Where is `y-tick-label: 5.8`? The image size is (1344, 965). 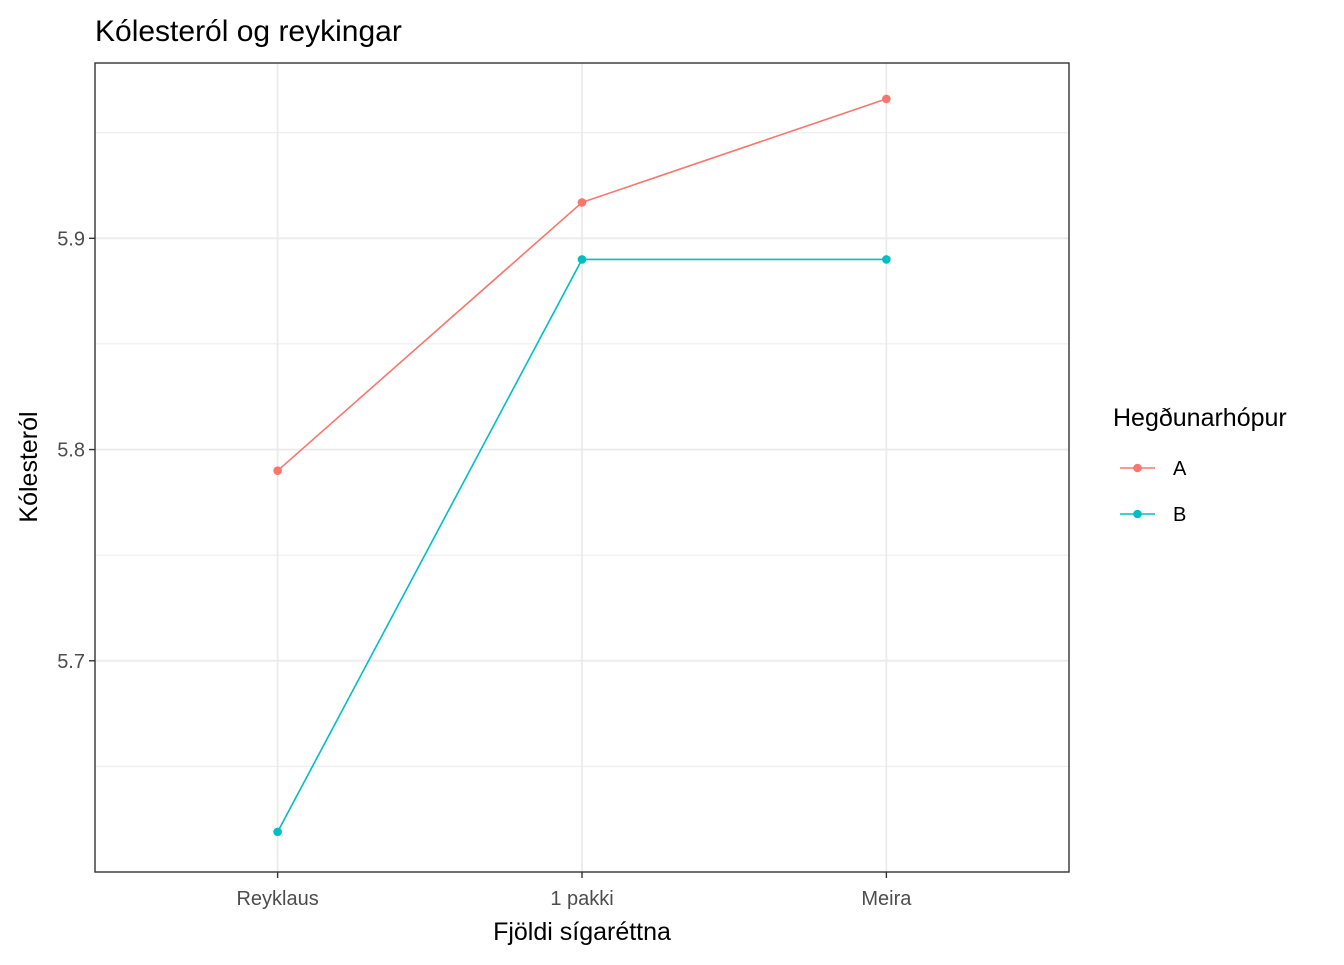
y-tick-label: 5.8 is located at coordinates (71, 451).